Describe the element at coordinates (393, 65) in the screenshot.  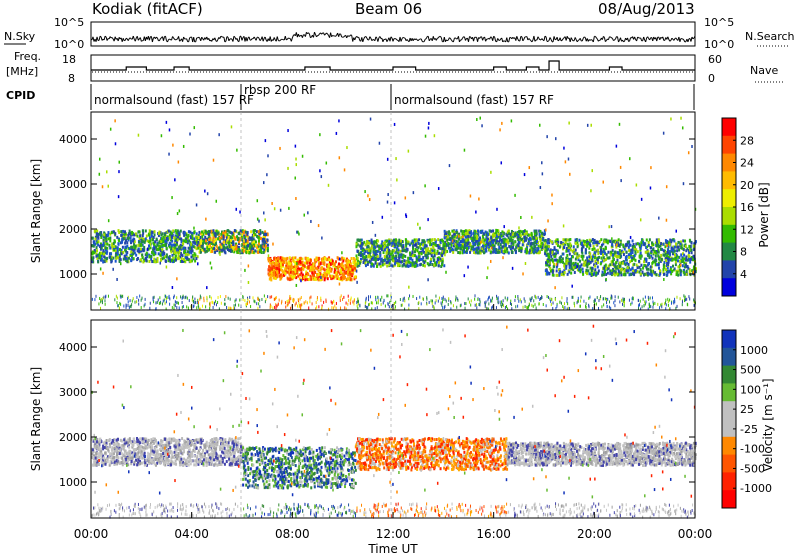
I see `freq-trace` at that location.